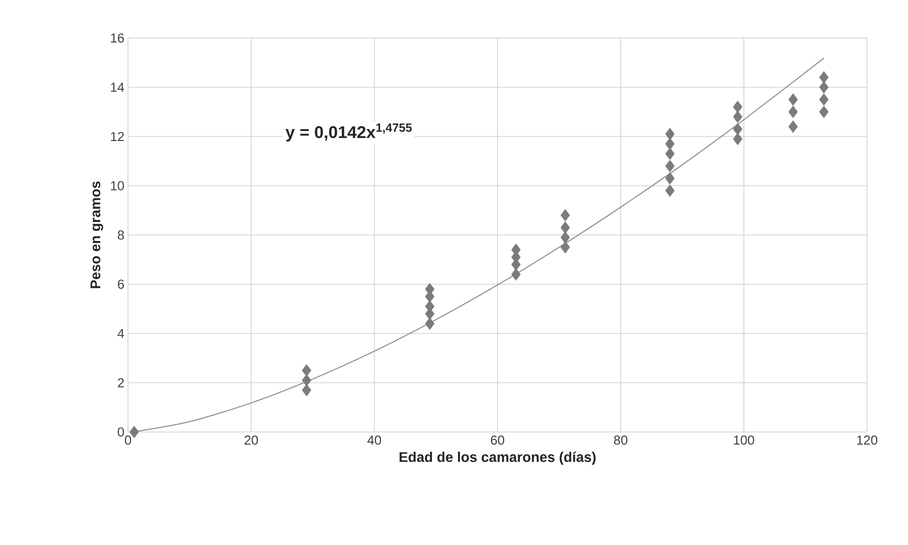 Image resolution: width=908 pixels, height=545 pixels. Describe the element at coordinates (117, 87) in the screenshot. I see `y-tick-label: 14` at that location.